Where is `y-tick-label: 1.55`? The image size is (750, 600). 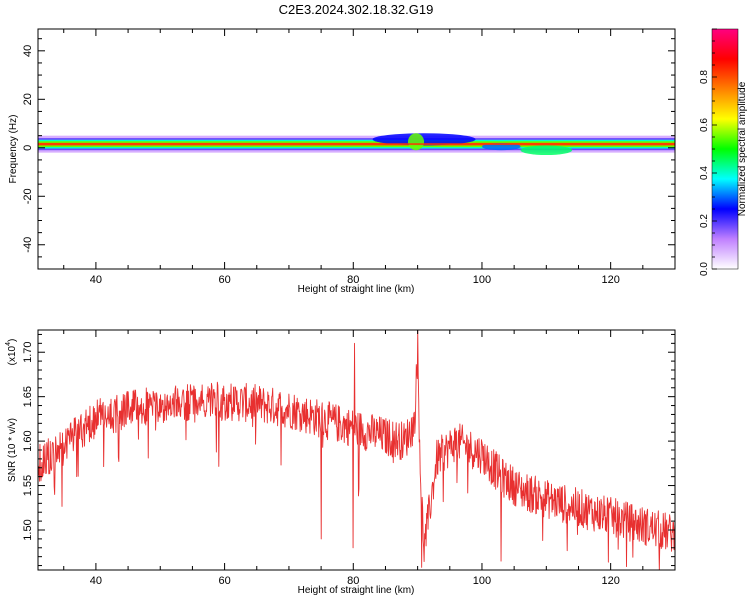
y-tick-label: 1.55 is located at coordinates (28, 485).